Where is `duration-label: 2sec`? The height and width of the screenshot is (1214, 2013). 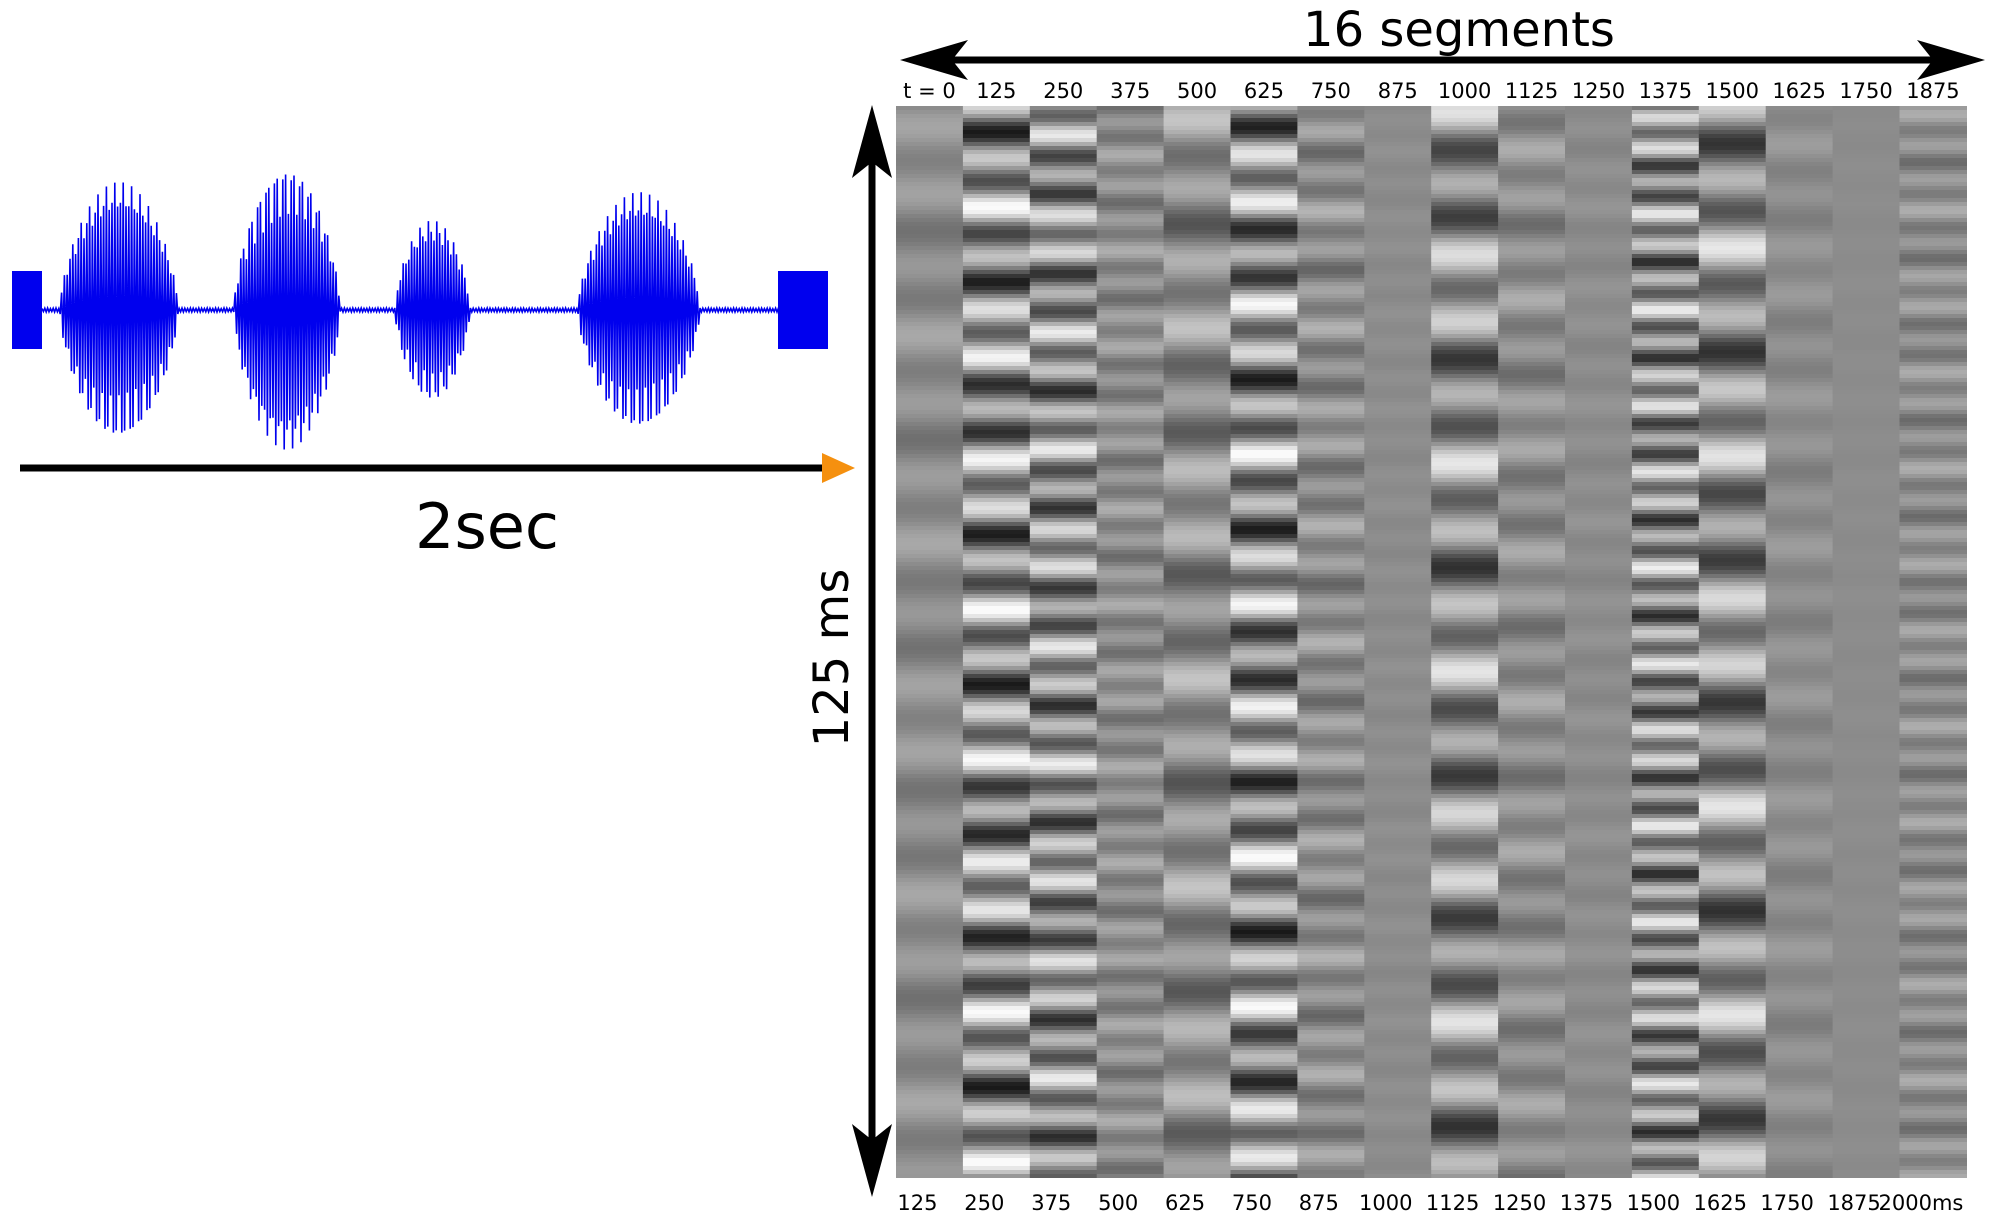 duration-label: 2sec is located at coordinates (487, 526).